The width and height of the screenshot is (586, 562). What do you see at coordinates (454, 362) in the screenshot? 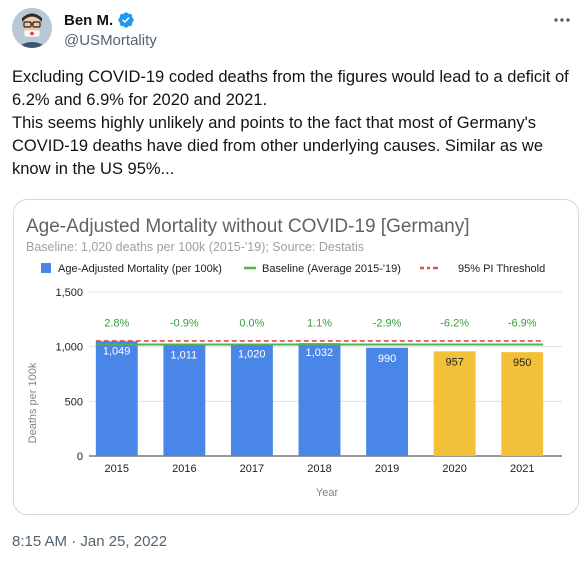
I see `bar-value-label: 957` at bounding box center [454, 362].